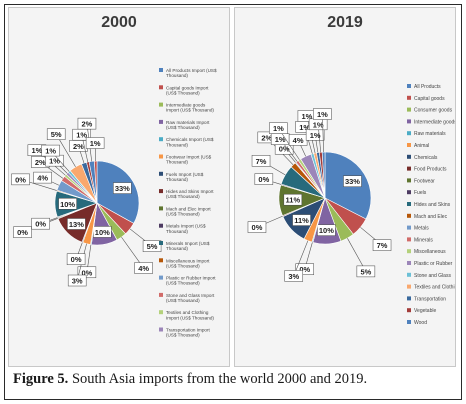 The height and width of the screenshot is (404, 466). Describe the element at coordinates (420, 323) in the screenshot. I see `legend-label: Wood` at that location.